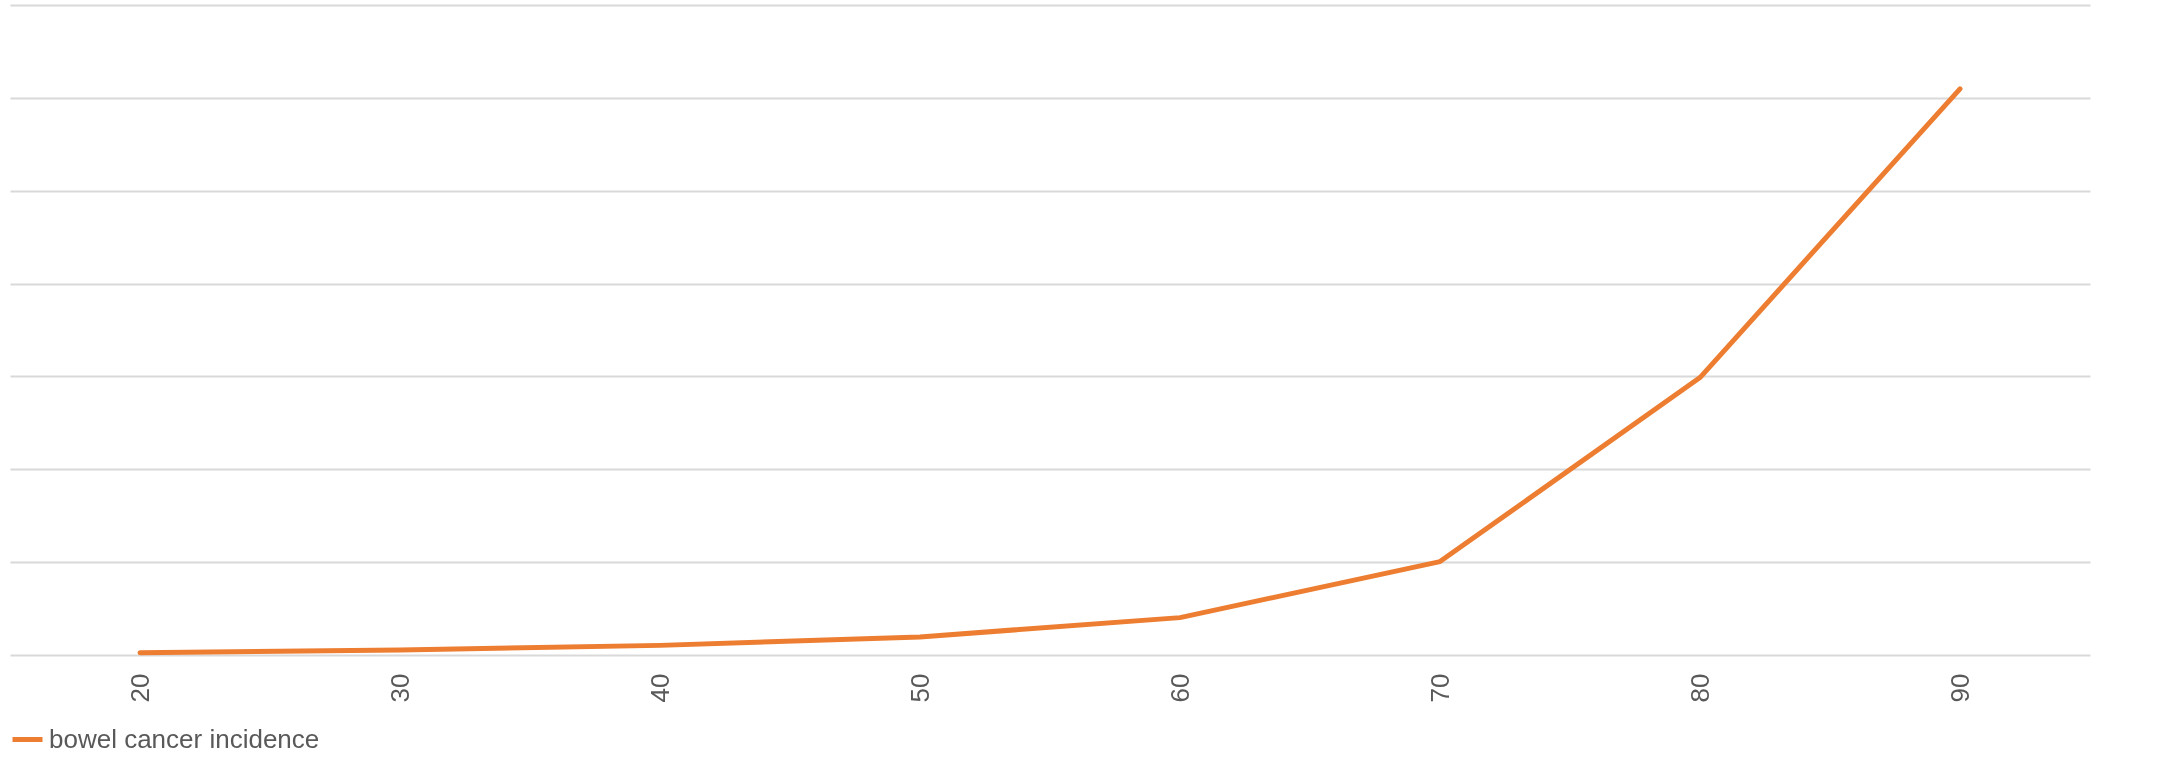 The width and height of the screenshot is (2170, 779). What do you see at coordinates (919, 688) in the screenshot?
I see `x-tick-label: 50` at bounding box center [919, 688].